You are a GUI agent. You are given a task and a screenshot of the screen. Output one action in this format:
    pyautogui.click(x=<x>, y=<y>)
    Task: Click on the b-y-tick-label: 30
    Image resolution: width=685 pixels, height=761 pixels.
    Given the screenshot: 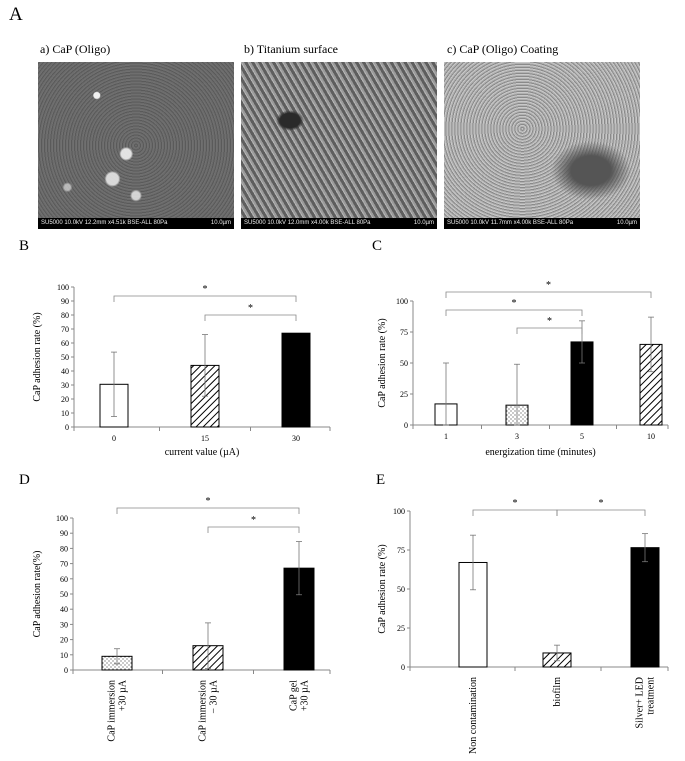 What is the action you would take?
    pyautogui.click(x=65, y=385)
    